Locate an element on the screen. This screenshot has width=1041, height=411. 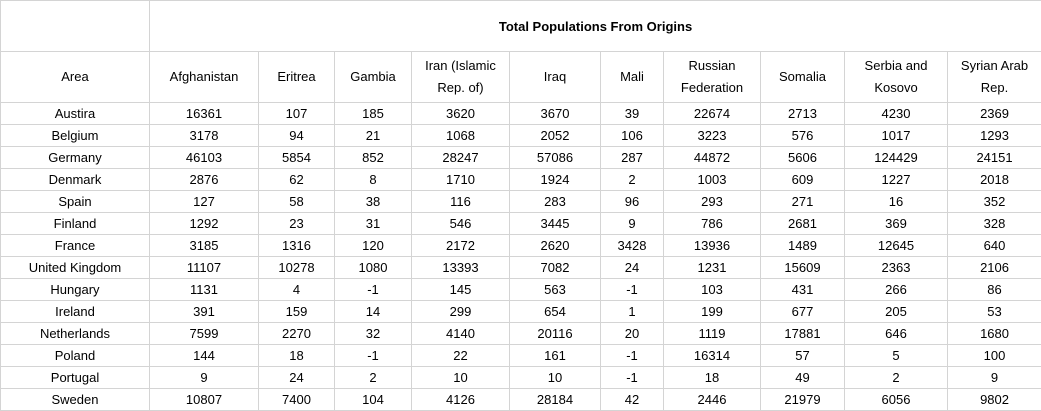
area-cell: Finland is located at coordinates (75, 223).